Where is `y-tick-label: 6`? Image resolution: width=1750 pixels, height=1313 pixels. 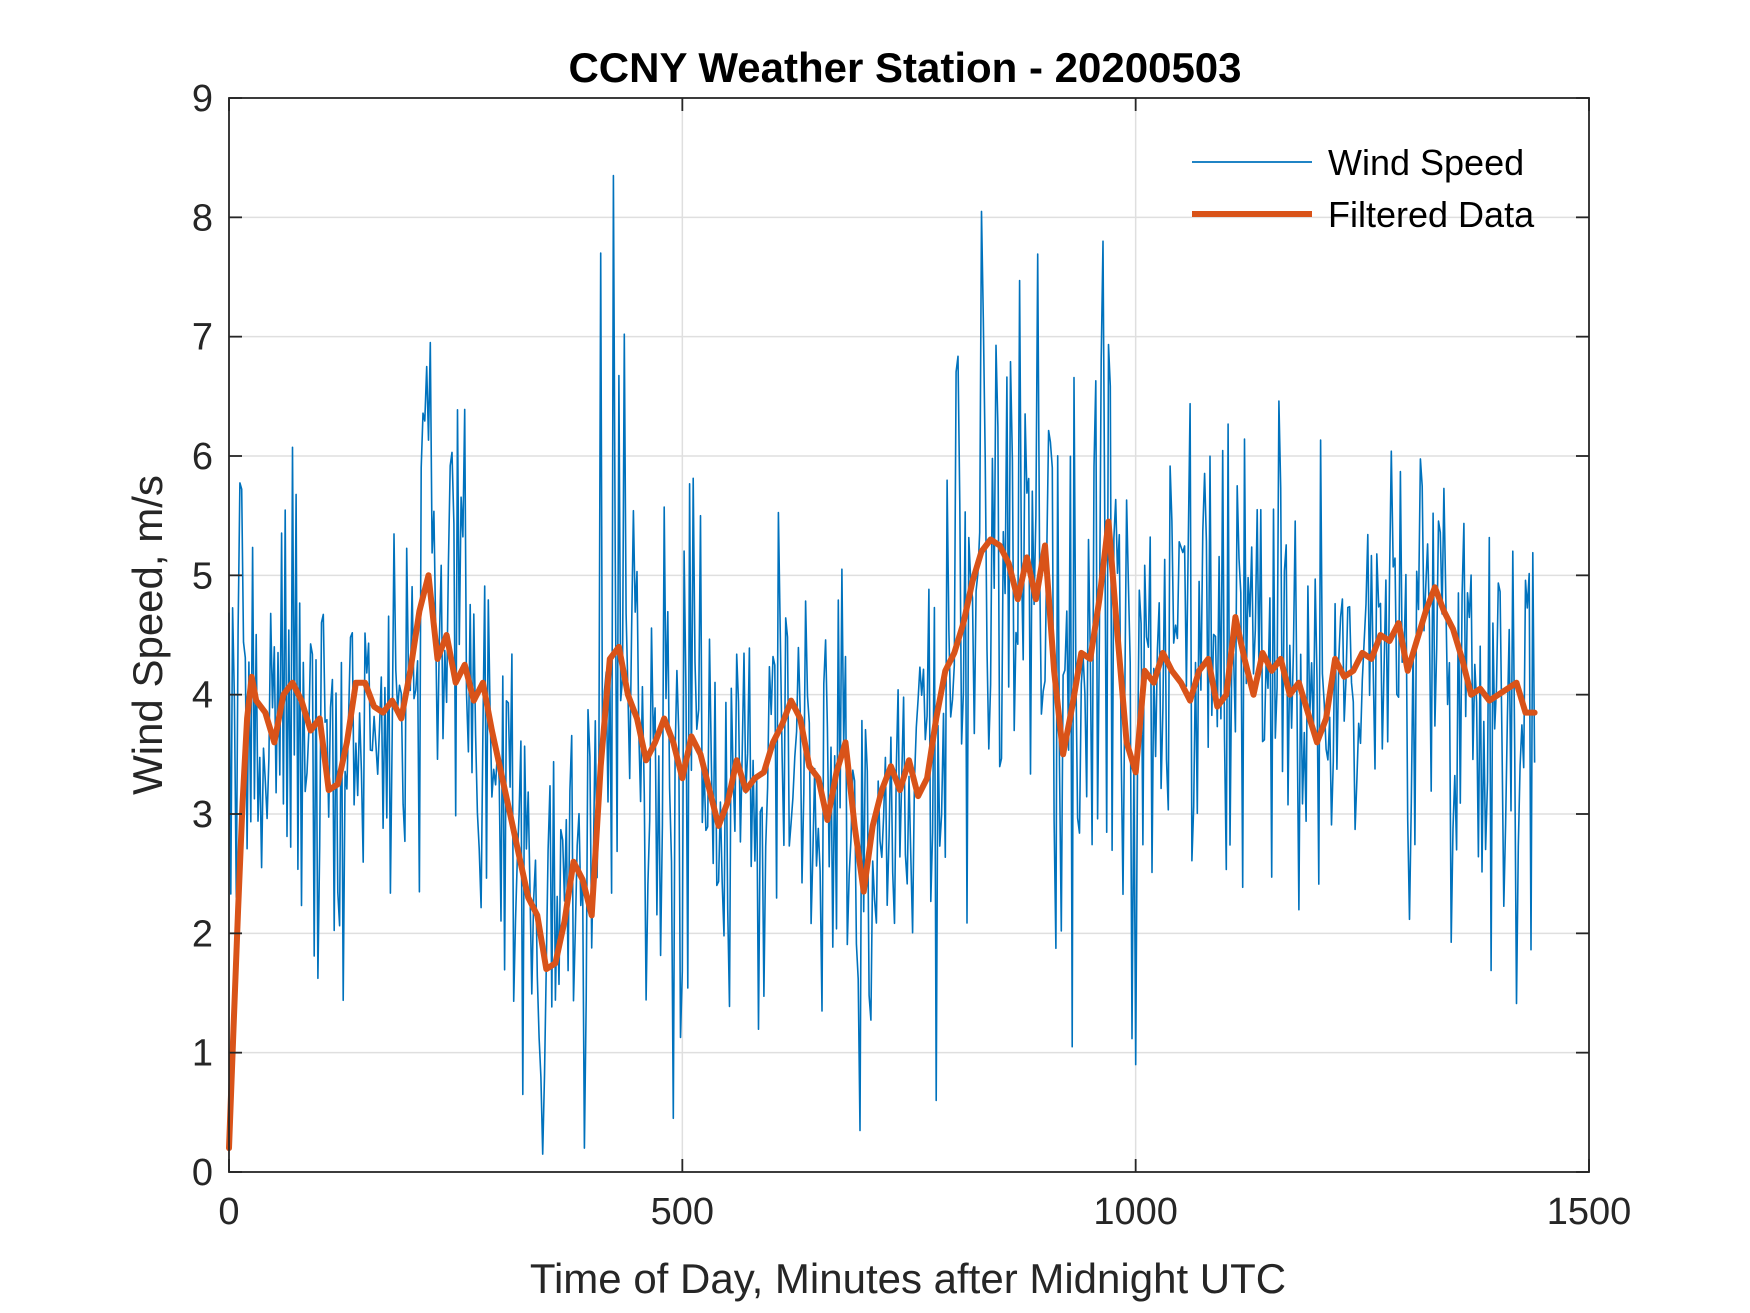 y-tick-label: 6 is located at coordinates (202, 457).